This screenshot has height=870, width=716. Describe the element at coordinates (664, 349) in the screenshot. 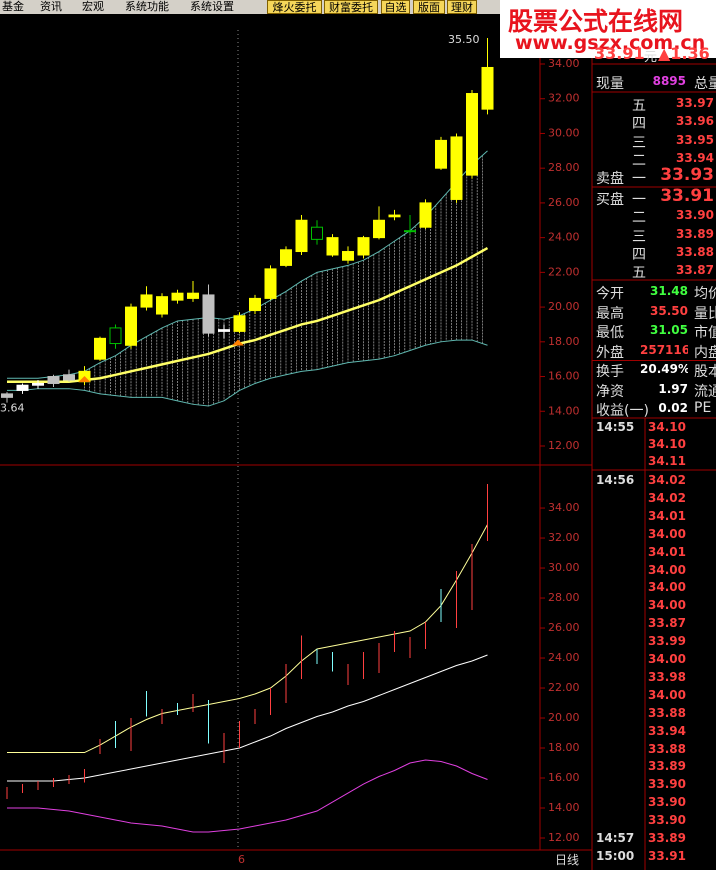

I see `stat-value: 257116` at that location.